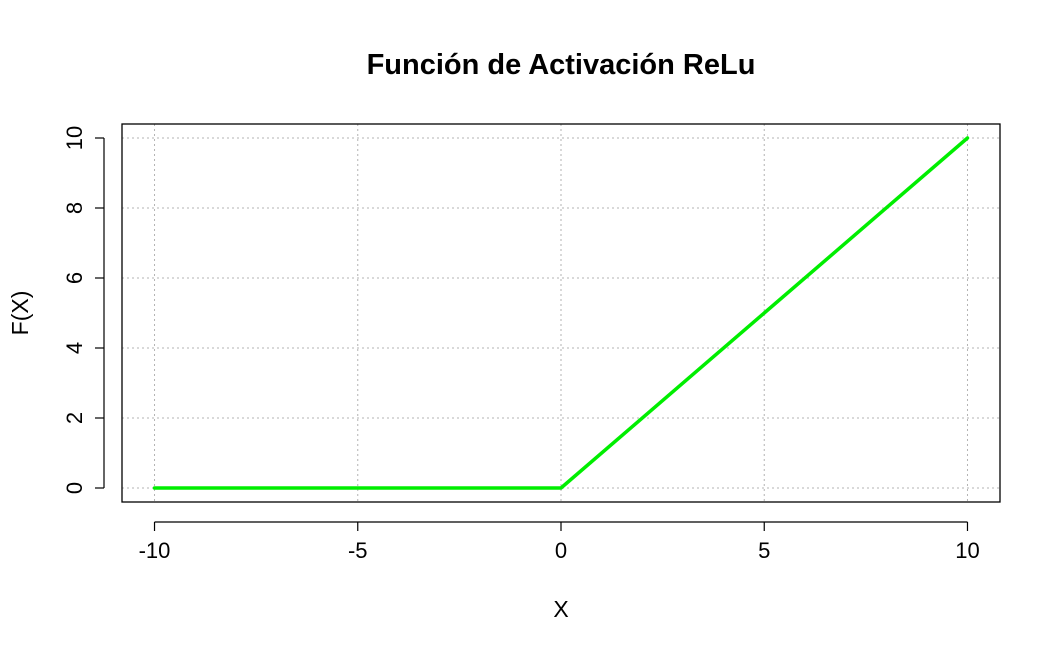 The image size is (1064, 657). Describe the element at coordinates (74, 418) in the screenshot. I see `y-tick-label: 2` at that location.